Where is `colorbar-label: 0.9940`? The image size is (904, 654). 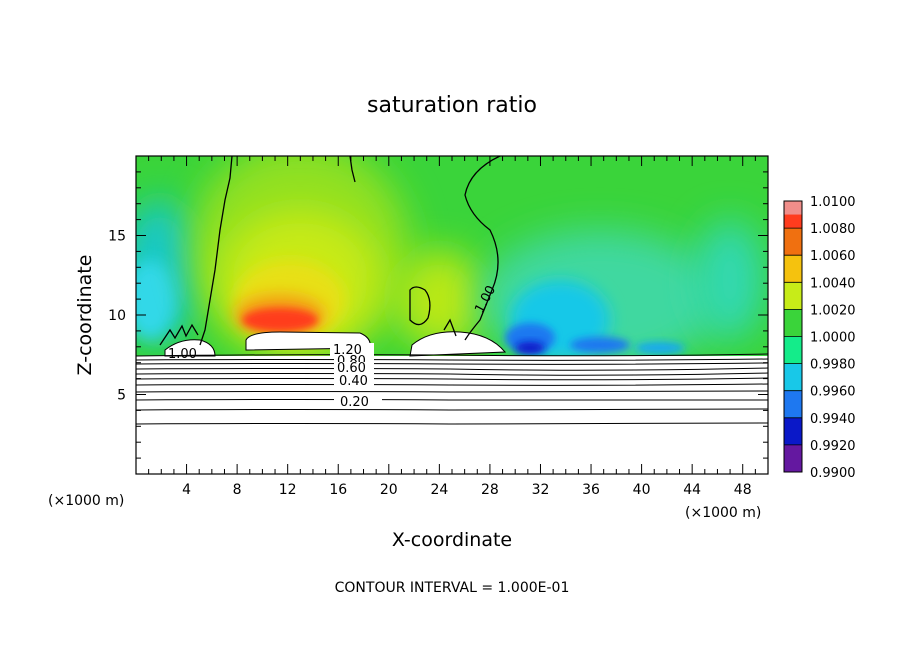 colorbar-label: 0.9940 is located at coordinates (833, 419).